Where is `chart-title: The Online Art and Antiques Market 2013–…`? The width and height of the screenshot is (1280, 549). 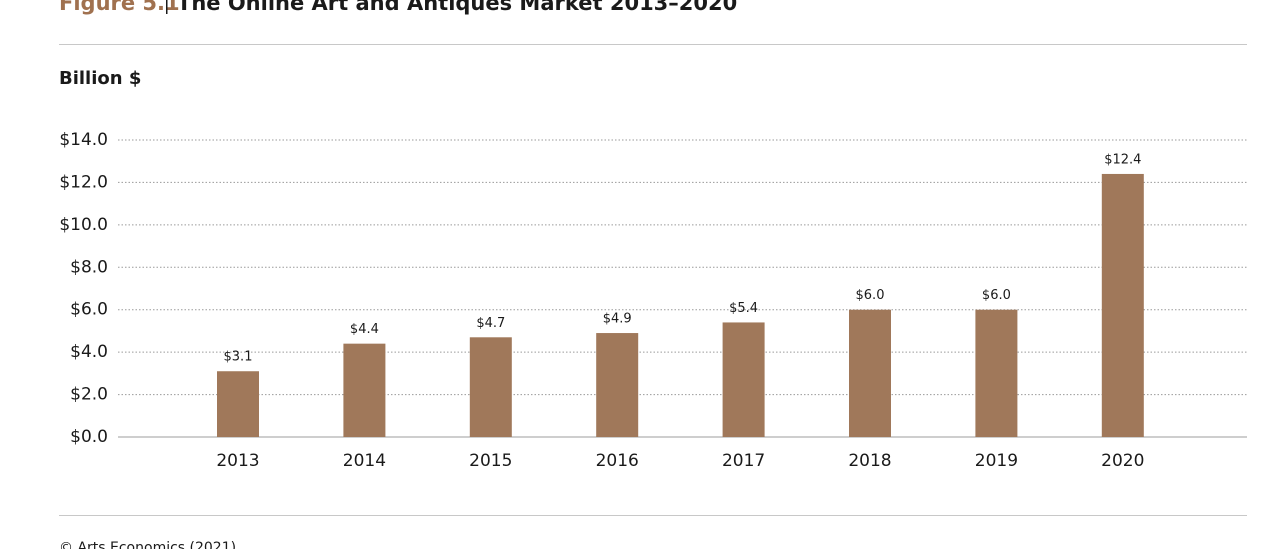
chart-title: The Online Art and Antiques Market 2013–… is located at coordinates (457, 7).